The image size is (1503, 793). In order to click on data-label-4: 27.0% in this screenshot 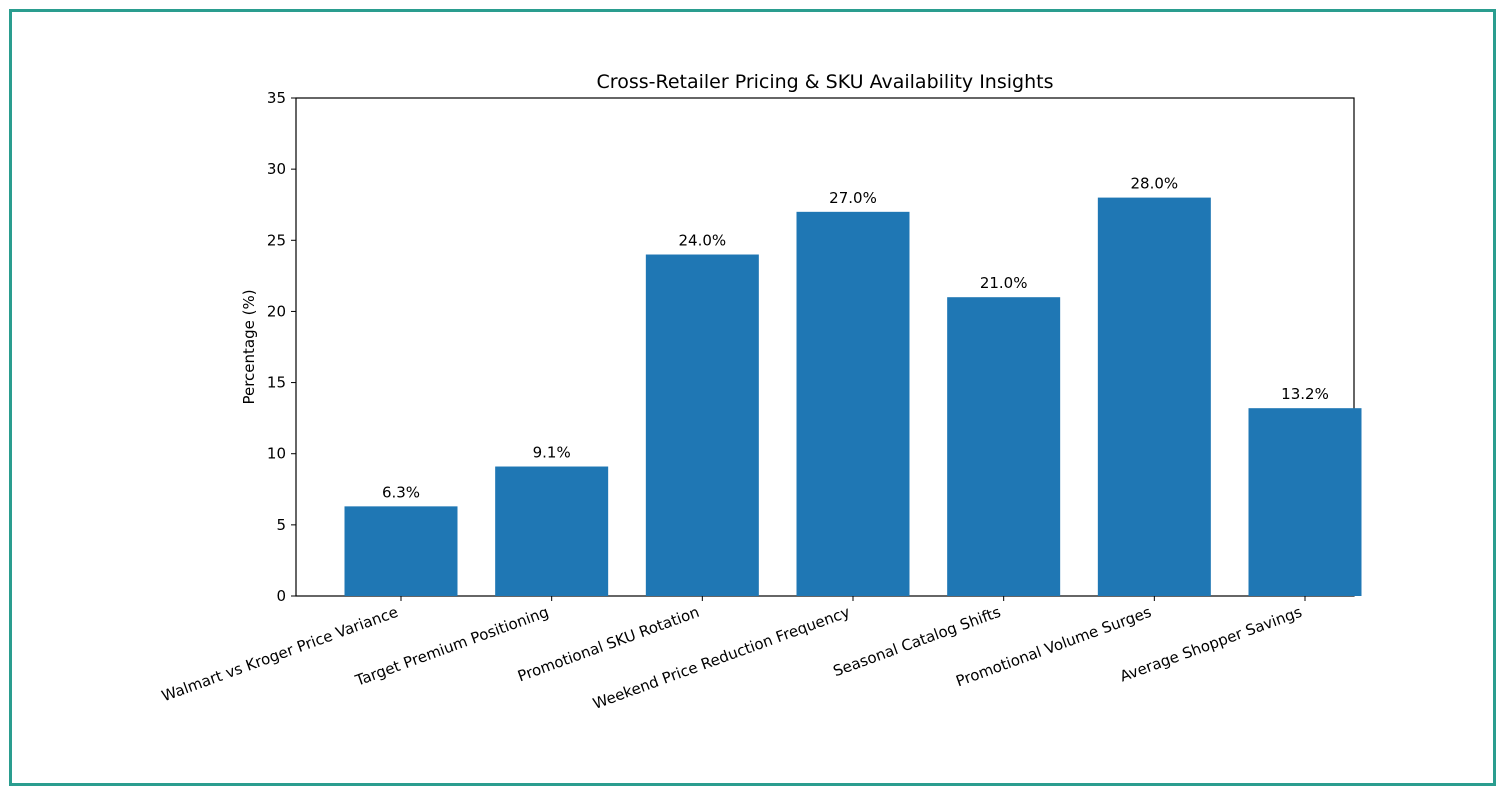, I will do `click(853, 198)`.